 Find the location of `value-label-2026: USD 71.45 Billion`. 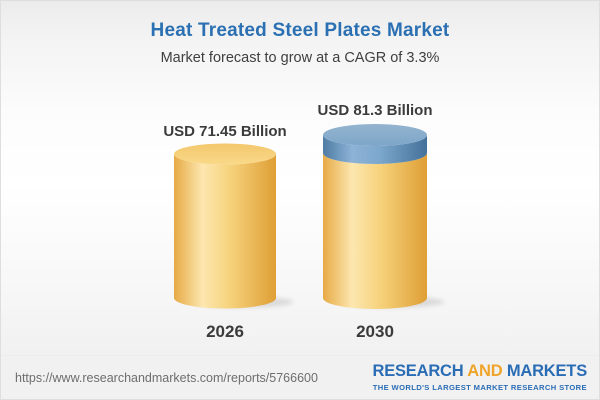

value-label-2026: USD 71.45 Billion is located at coordinates (224, 131).